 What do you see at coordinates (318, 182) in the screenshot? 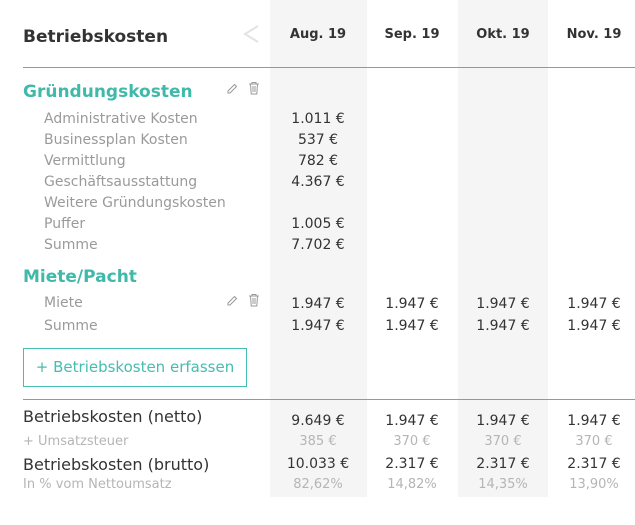
I see `row-value: 4.367 €` at bounding box center [318, 182].